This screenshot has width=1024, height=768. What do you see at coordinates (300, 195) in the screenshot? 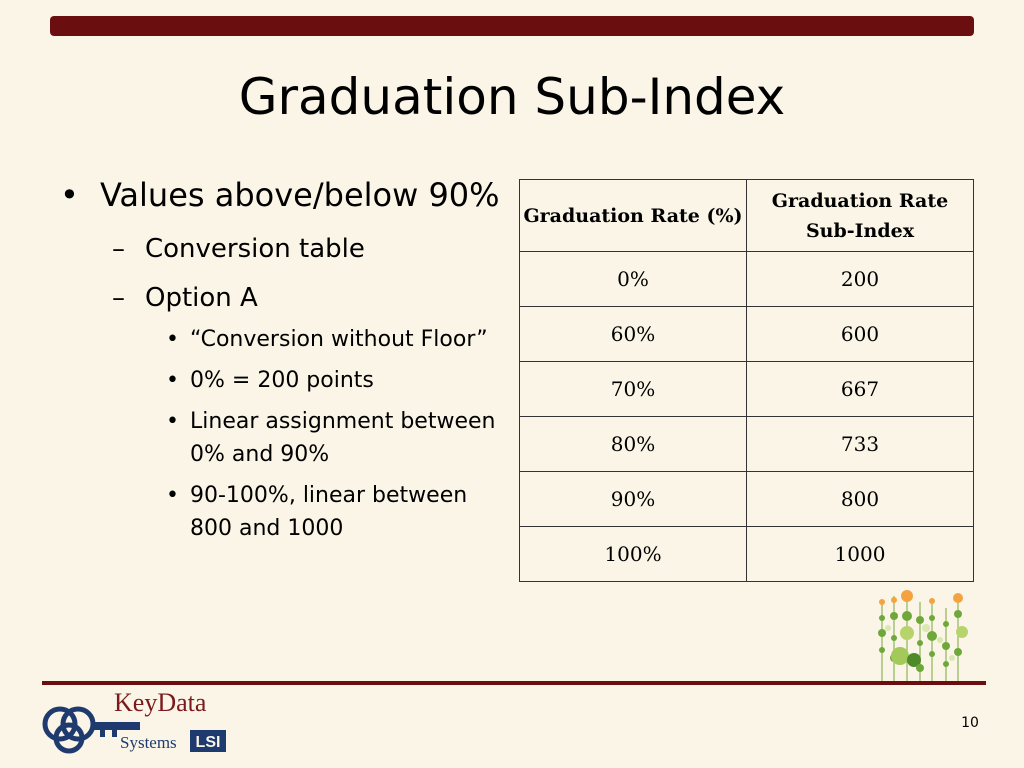
I see `bullet-text: Values above/below 90%` at bounding box center [300, 195].